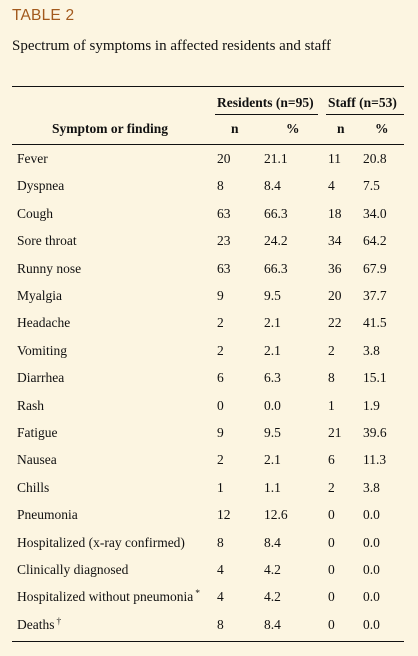 This screenshot has height=656, width=418. What do you see at coordinates (371, 542) in the screenshot?
I see `staff-pct-cell-text: 0.0` at bounding box center [371, 542].